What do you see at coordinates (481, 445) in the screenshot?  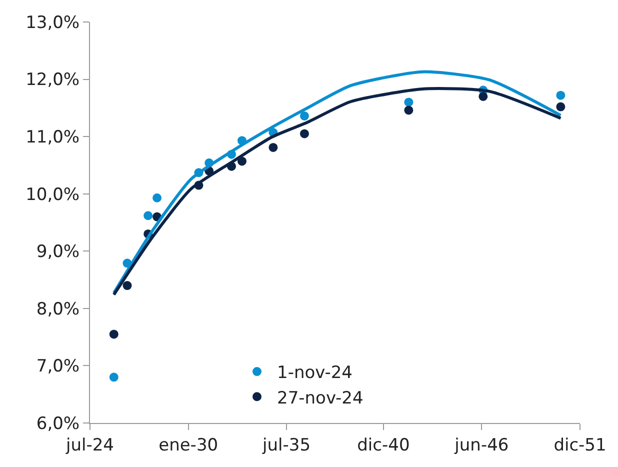 I see `x-tick-label: jun-46` at bounding box center [481, 445].